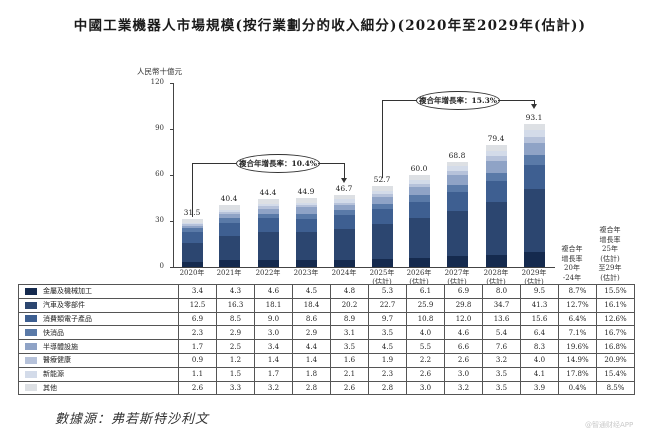 This screenshot has height=444, width=660. Describe the element at coordinates (330, 26) in the screenshot. I see `chart-title: 中國工業機器人市場規模(按行業劃分的收入細分)(2020年至2029年(估計))` at that location.